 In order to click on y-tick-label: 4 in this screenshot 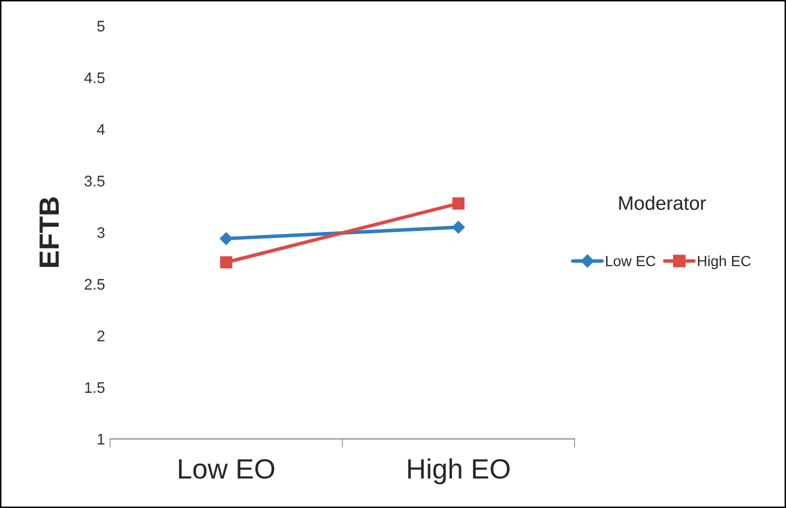, I will do `click(101, 129)`.